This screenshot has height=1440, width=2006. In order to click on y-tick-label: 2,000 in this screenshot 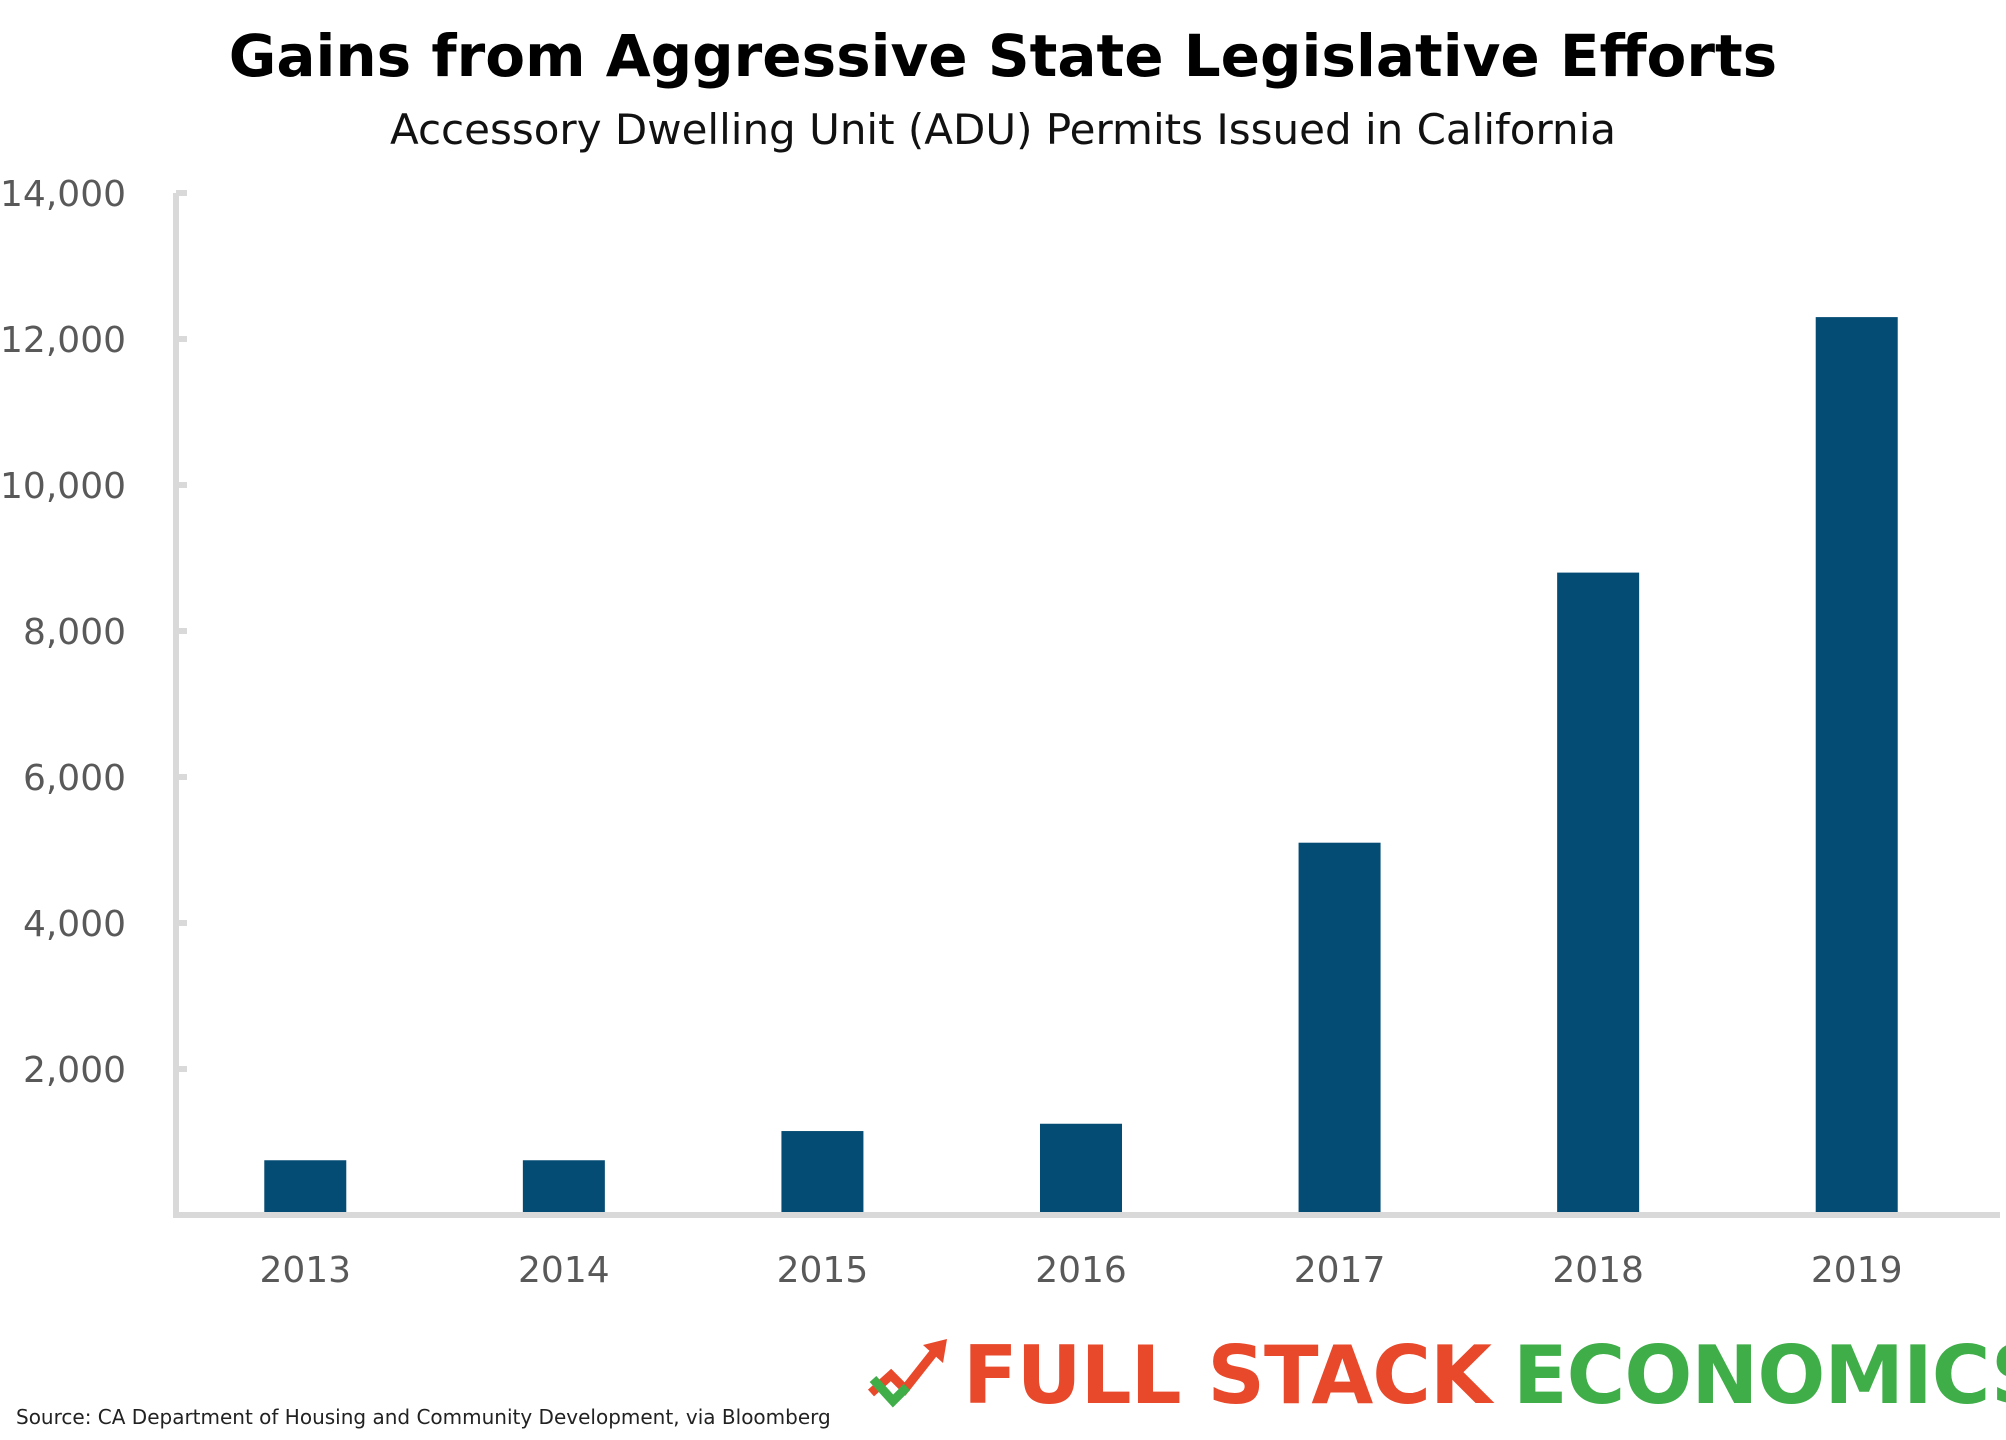, I will do `click(74, 1070)`.